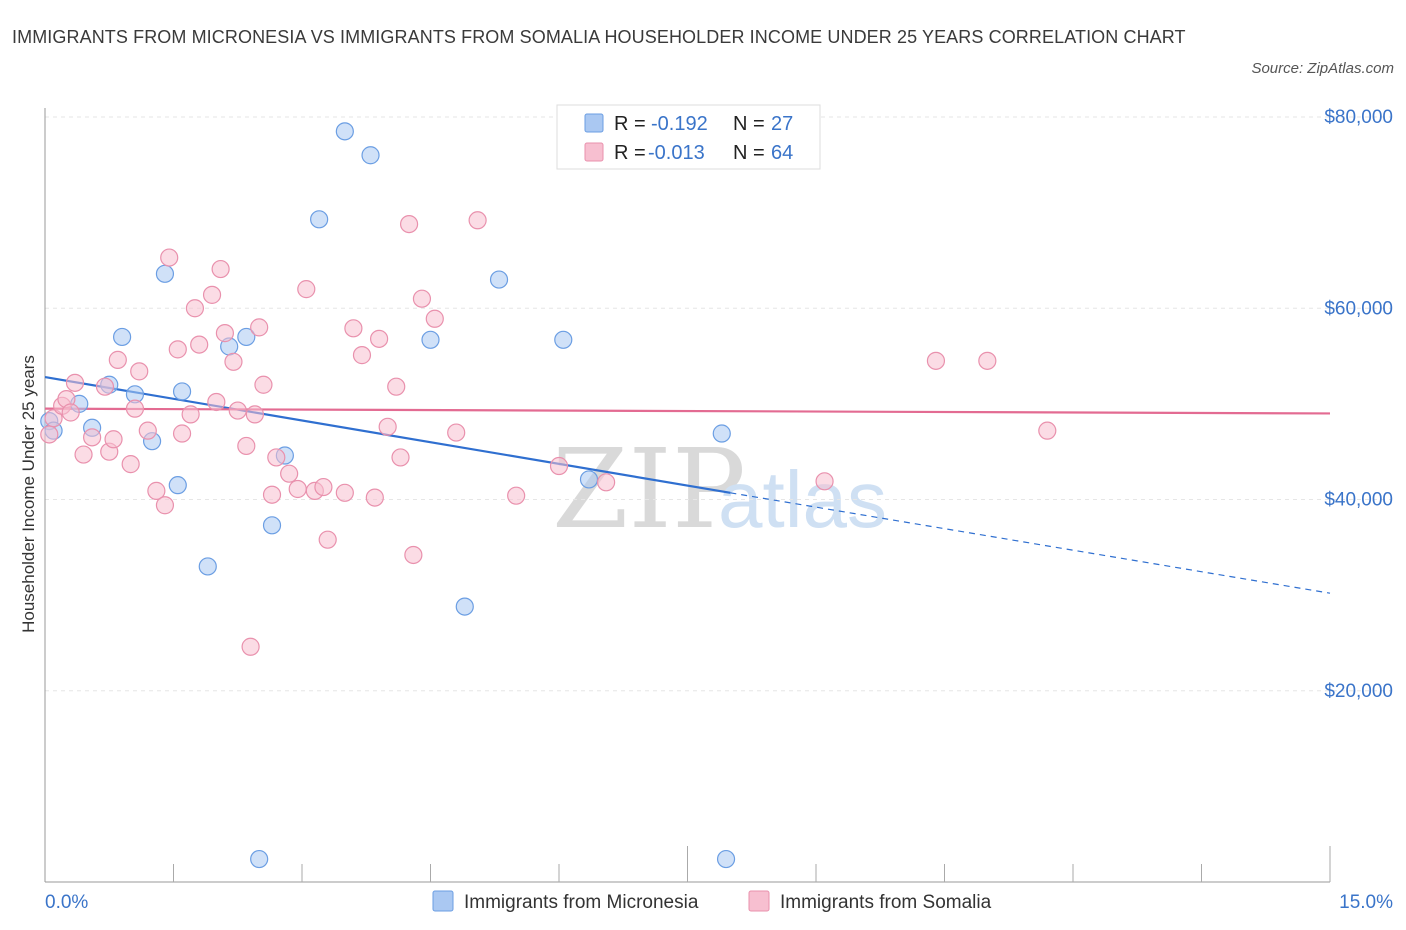 The image size is (1406, 930). I want to click on legend-r-label-somalia: R =, so click(630, 153).